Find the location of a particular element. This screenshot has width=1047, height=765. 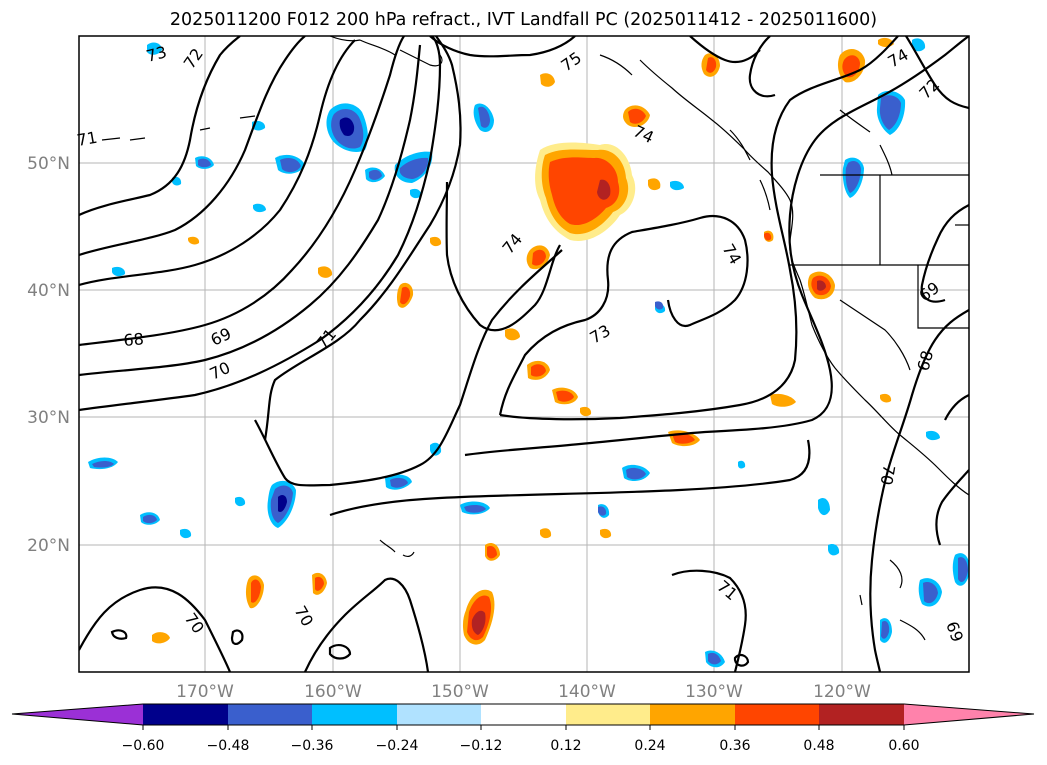

colorbar-tick-label: 0.36 is located at coordinates (734, 746).